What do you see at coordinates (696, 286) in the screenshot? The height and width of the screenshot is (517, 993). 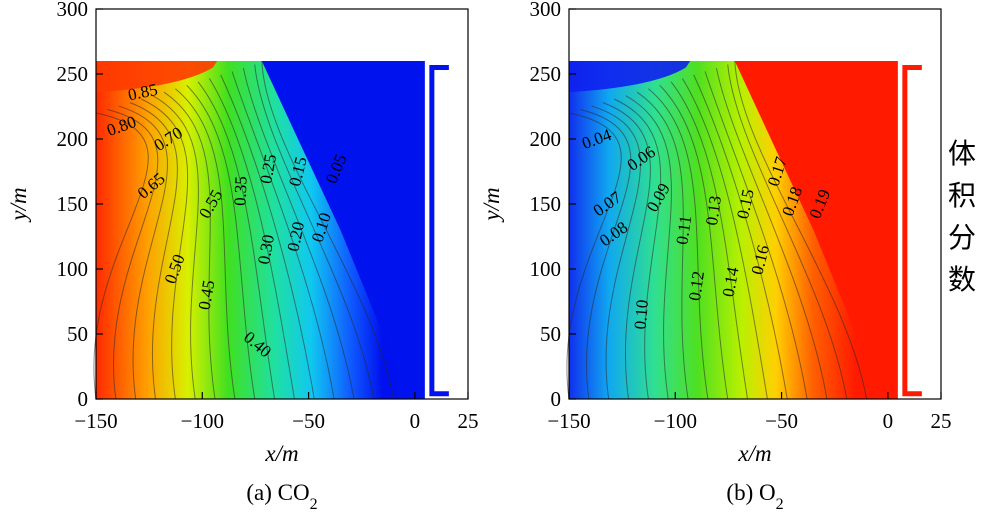 I see `contour-label: 0.12` at bounding box center [696, 286].